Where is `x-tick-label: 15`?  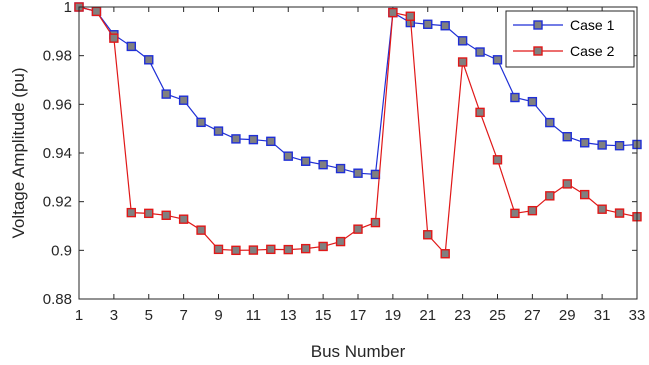
x-tick-label: 15 is located at coordinates (323, 315).